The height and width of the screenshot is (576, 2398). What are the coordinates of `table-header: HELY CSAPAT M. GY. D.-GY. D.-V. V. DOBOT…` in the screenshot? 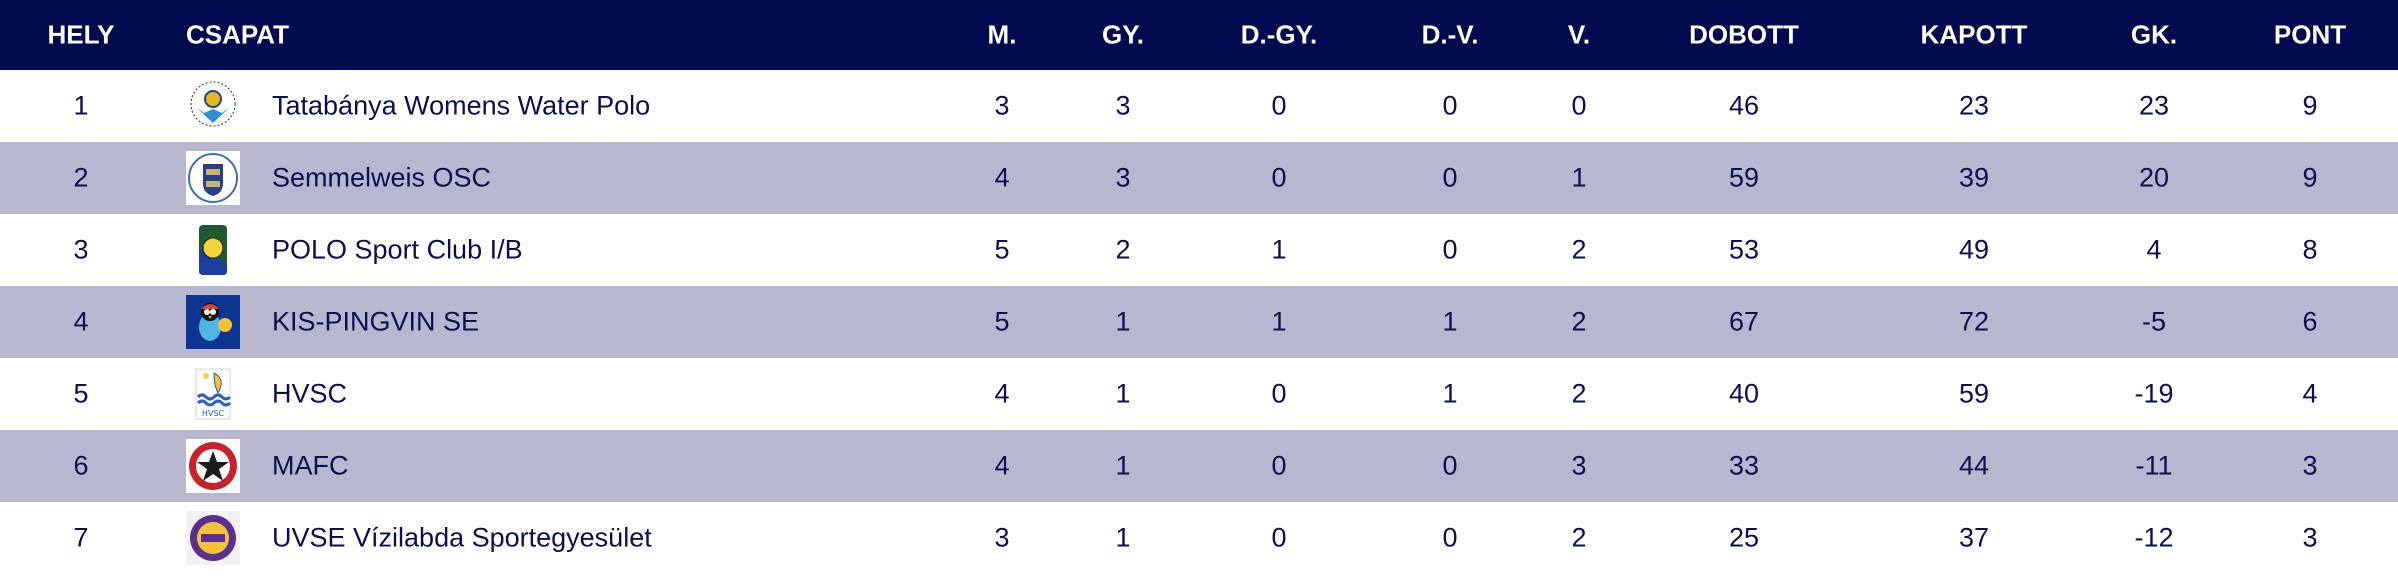 It's located at (1199, 35).